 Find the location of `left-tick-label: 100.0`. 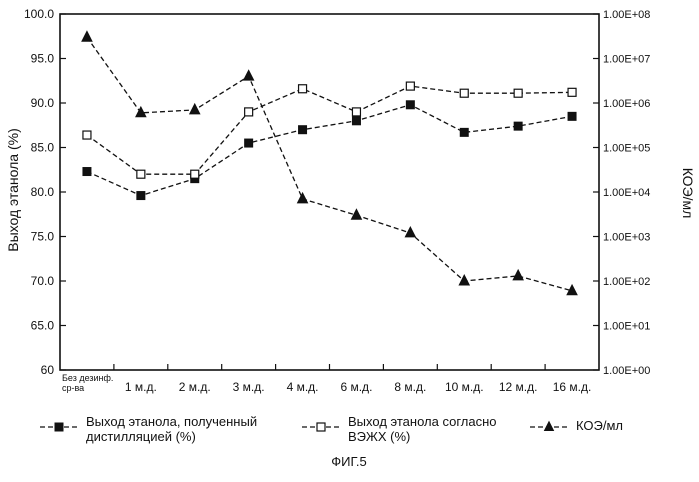

left-tick-label: 100.0 is located at coordinates (39, 14).